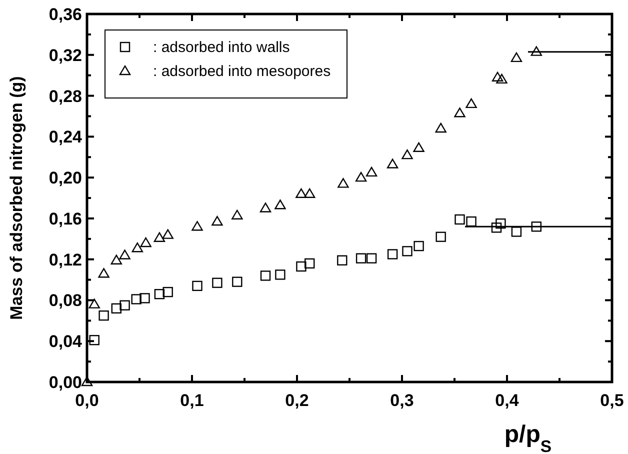  Describe the element at coordinates (65, 137) in the screenshot. I see `y-tick-label: 0,24` at that location.